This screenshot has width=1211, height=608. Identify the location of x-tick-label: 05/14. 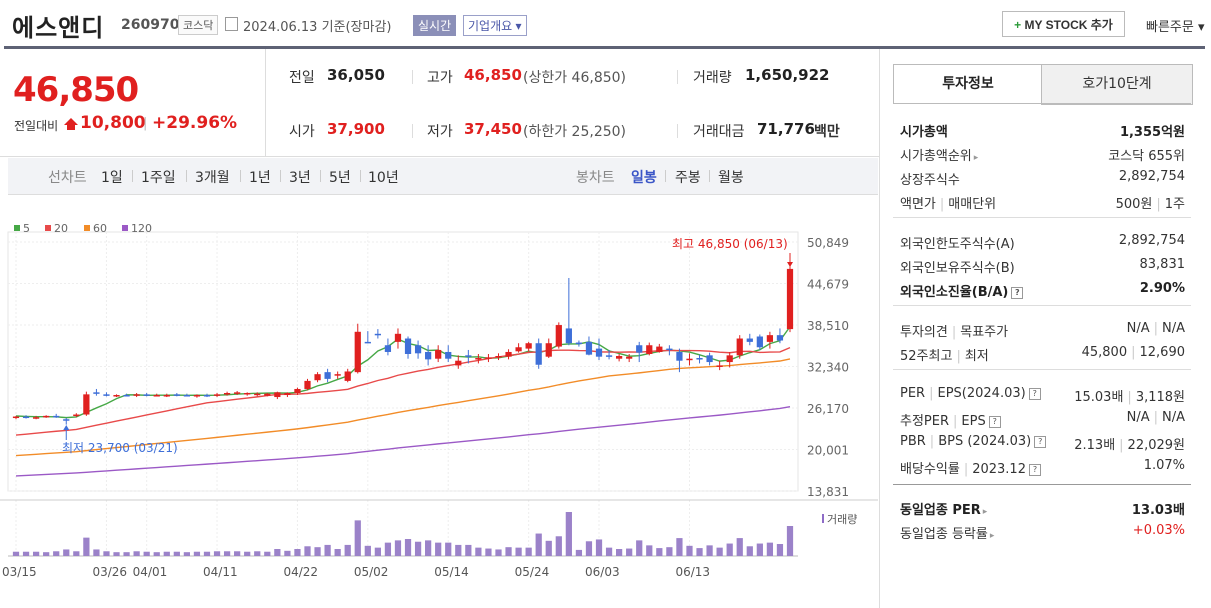
(451, 572).